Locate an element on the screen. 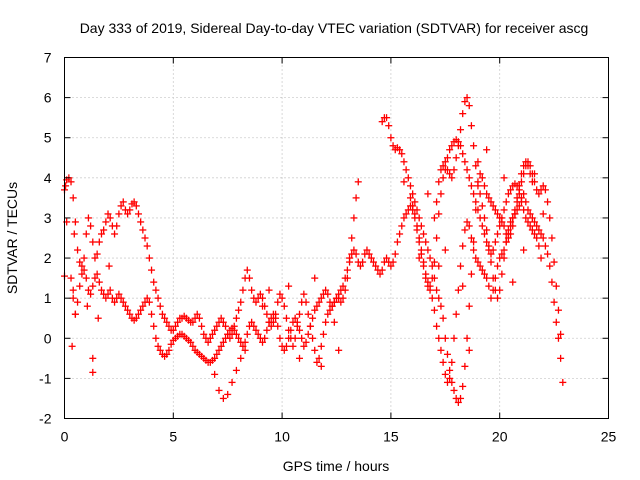  y-tick-label: 3 is located at coordinates (48, 218).